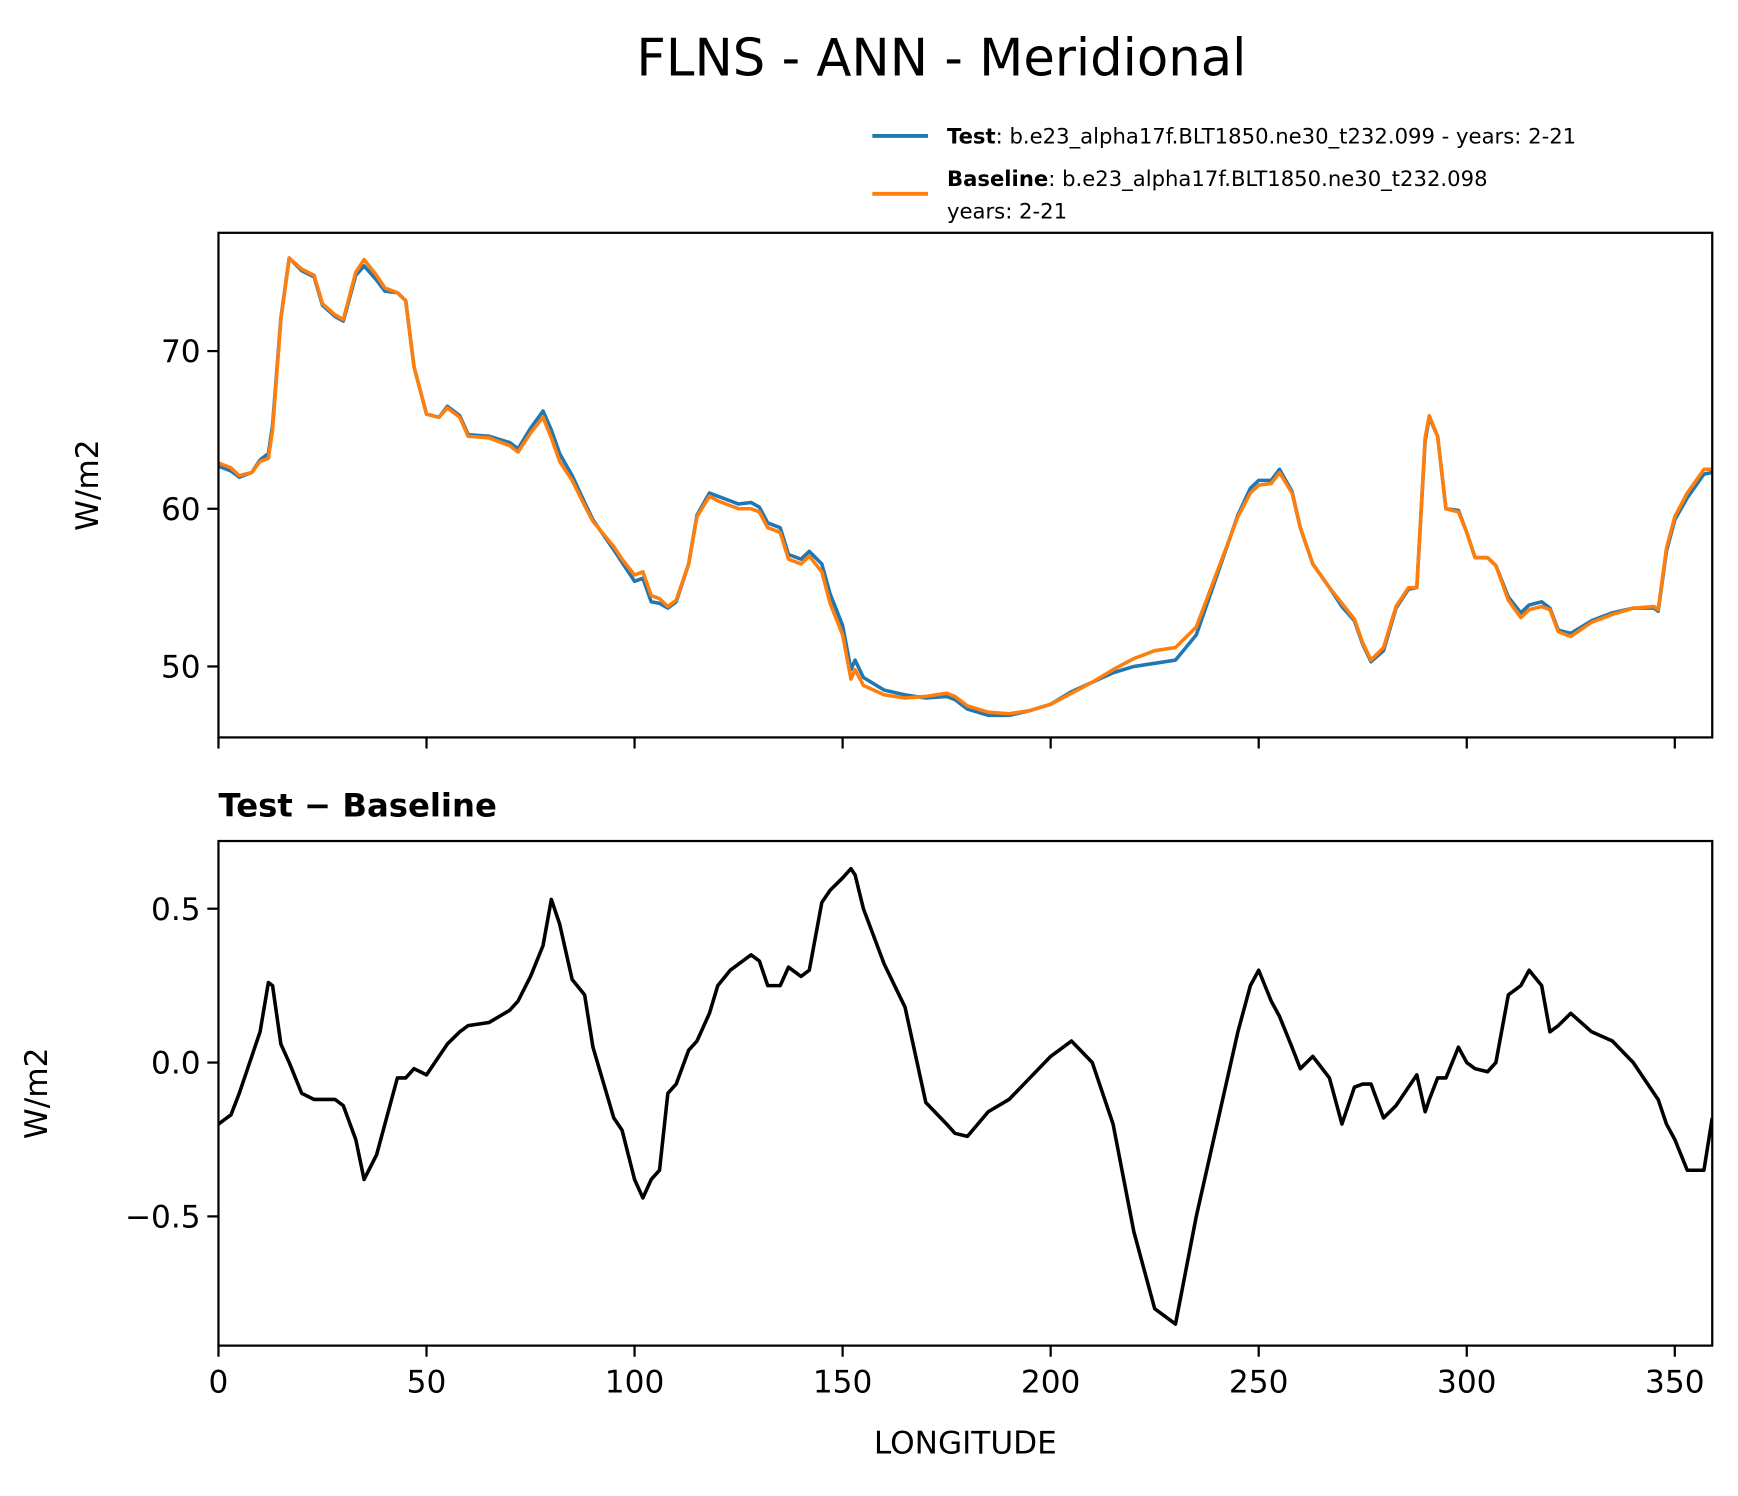 Image resolution: width=1738 pixels, height=1496 pixels. Describe the element at coordinates (427, 1382) in the screenshot. I see `x-tick-label: 50` at that location.